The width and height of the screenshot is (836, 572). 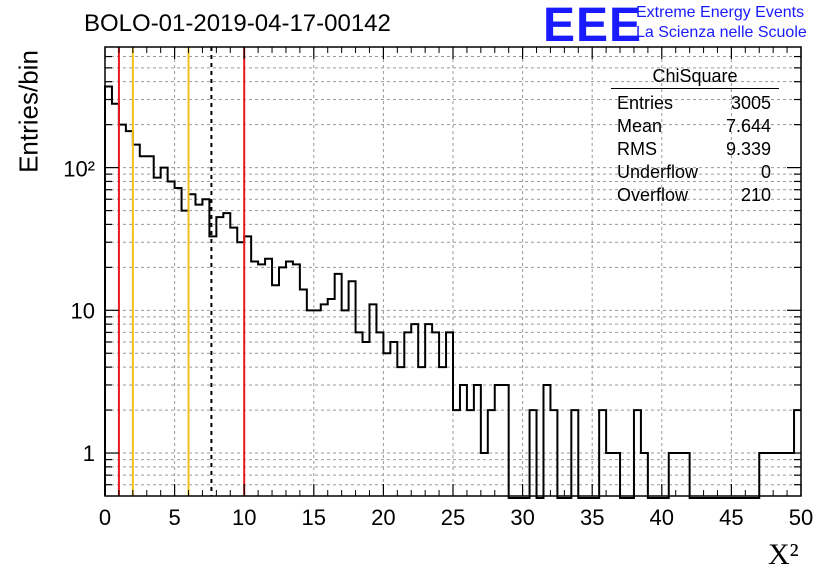 I want to click on x-tick-label: 10, so click(x=244, y=517).